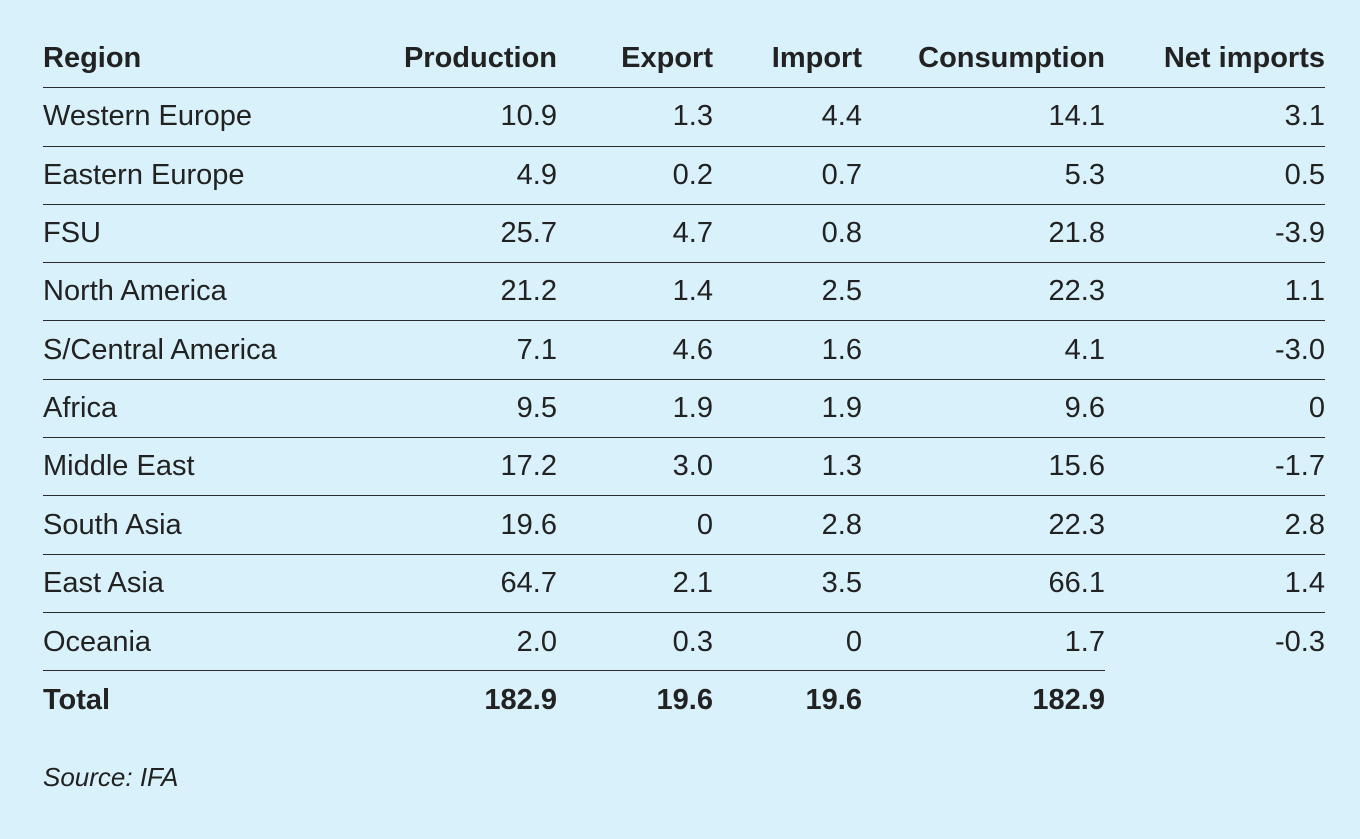  What do you see at coordinates (92, 58) in the screenshot?
I see `header-region: Region` at bounding box center [92, 58].